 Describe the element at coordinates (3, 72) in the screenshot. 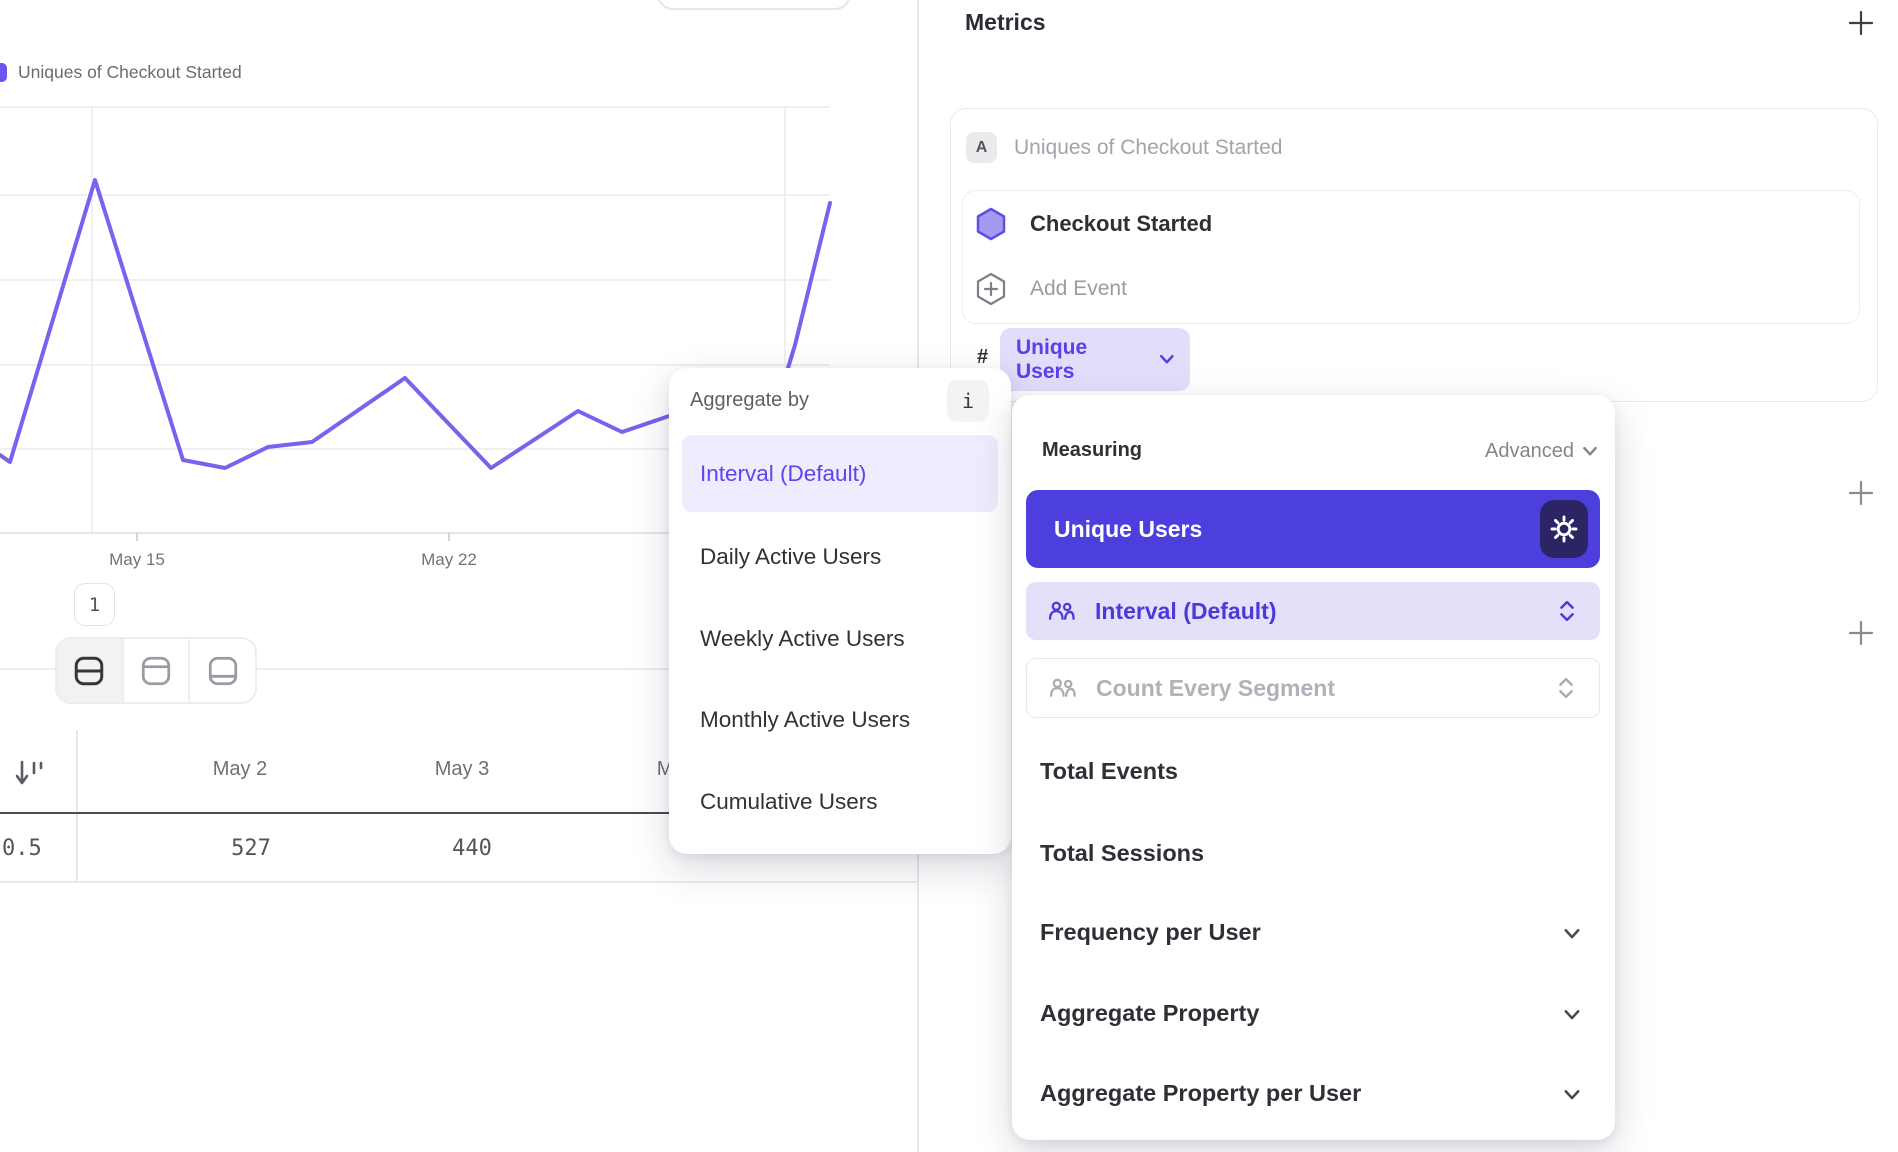

I see `legend-swatch` at that location.